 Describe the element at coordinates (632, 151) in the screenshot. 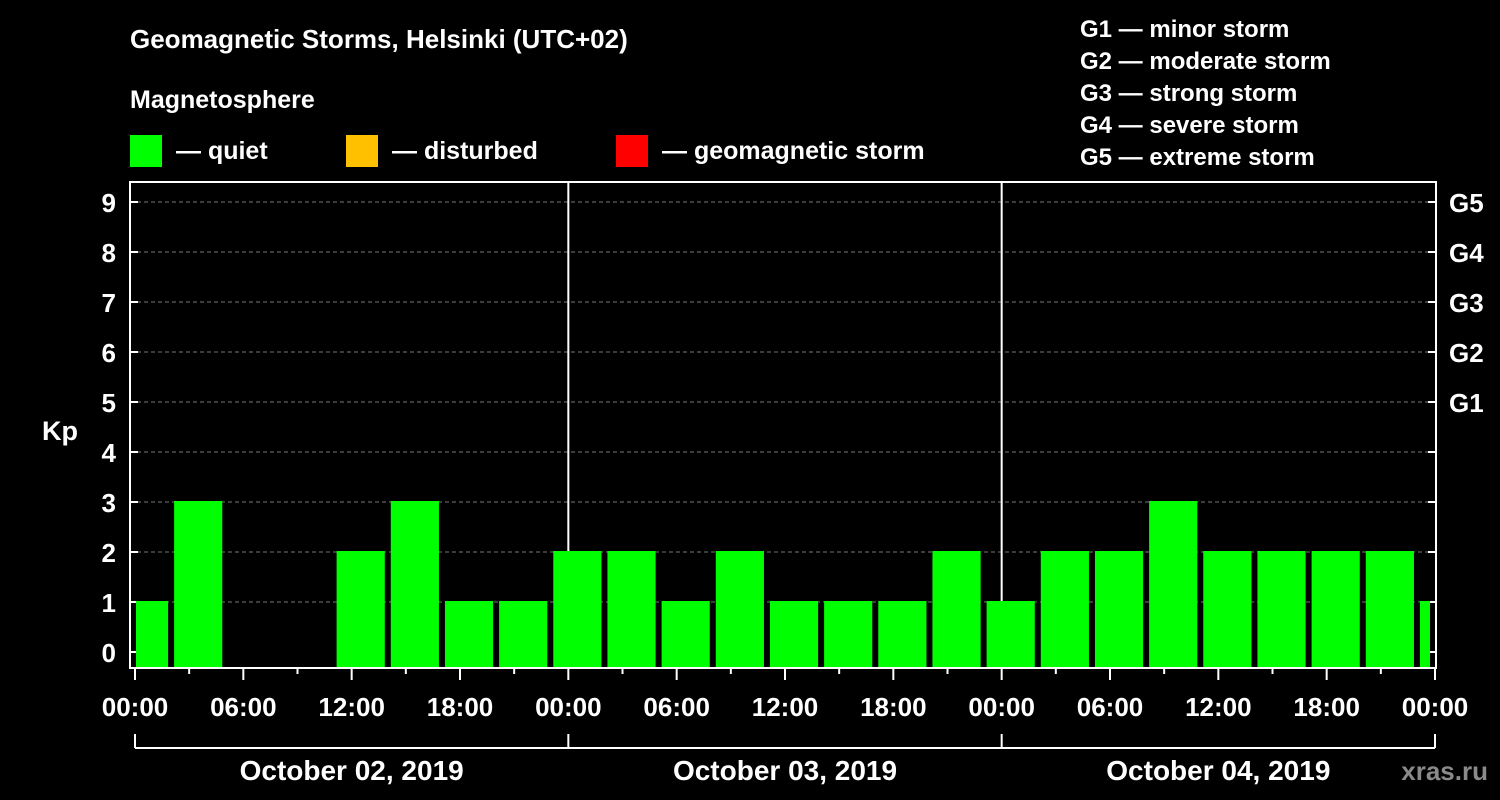

I see `legend-storm-swatch` at that location.